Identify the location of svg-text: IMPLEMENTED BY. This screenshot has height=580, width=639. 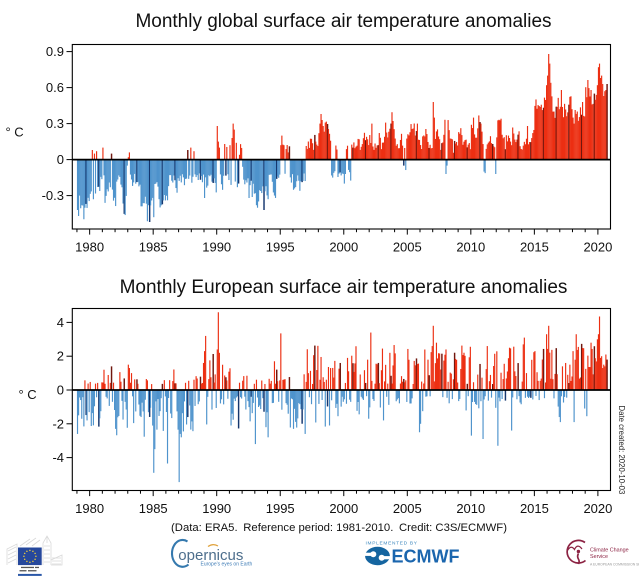
(392, 544).